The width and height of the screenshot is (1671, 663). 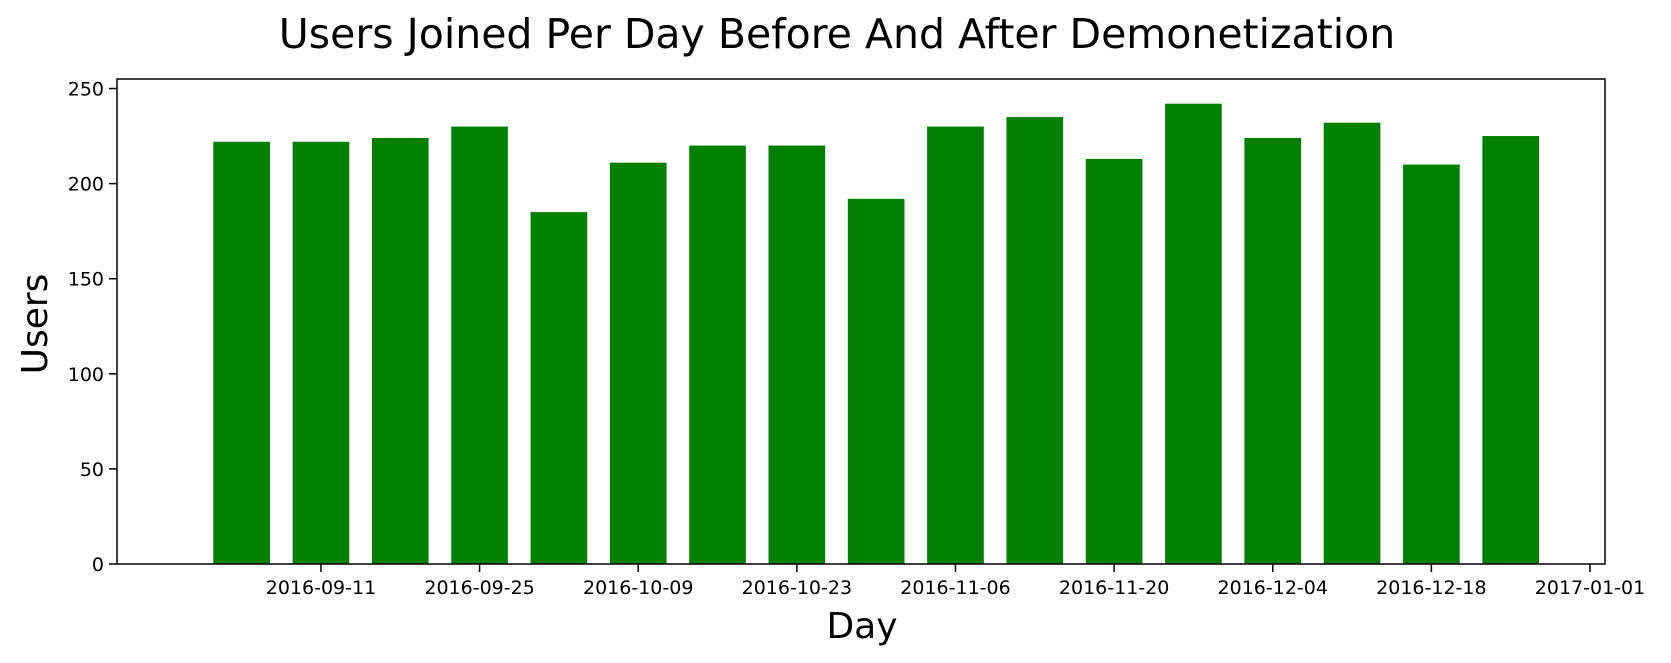 I want to click on x-tick-label: 2016-09-11, so click(x=321, y=588).